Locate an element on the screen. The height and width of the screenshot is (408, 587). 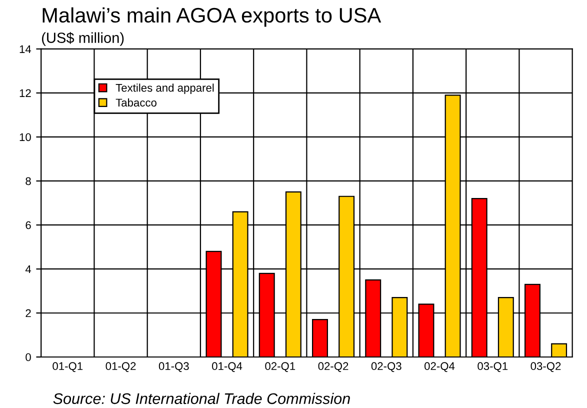
chart-subtitle: (US$ million) is located at coordinates (83, 39).